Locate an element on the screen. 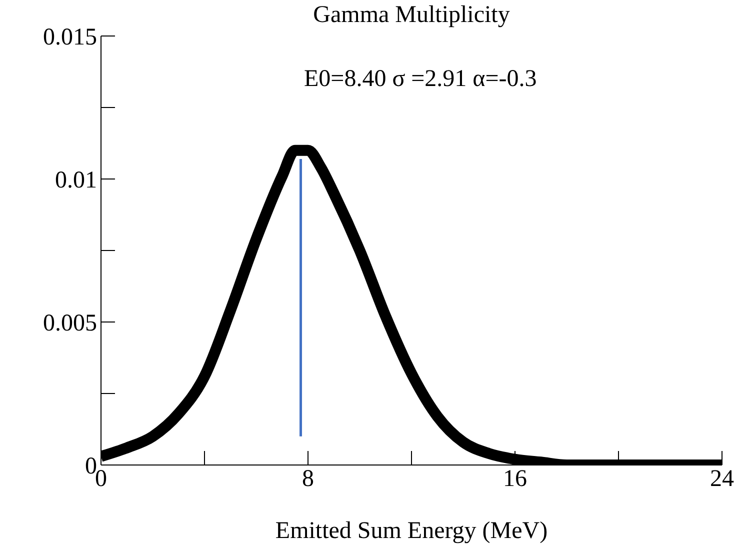 This screenshot has height=546, width=739. x-tick-label: 8 is located at coordinates (308, 479).